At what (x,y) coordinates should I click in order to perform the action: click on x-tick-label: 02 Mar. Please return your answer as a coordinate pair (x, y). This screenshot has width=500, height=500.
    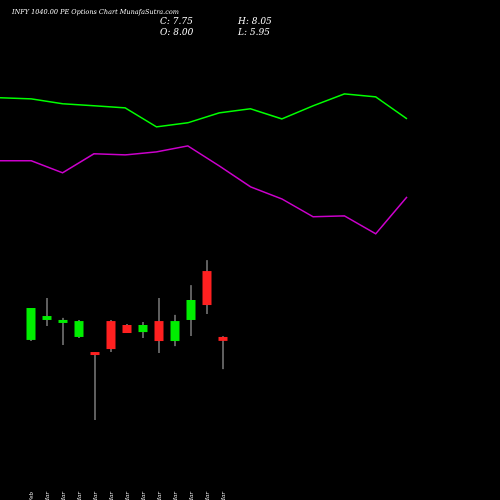
    Looking at the image, I should click on (48, 496).